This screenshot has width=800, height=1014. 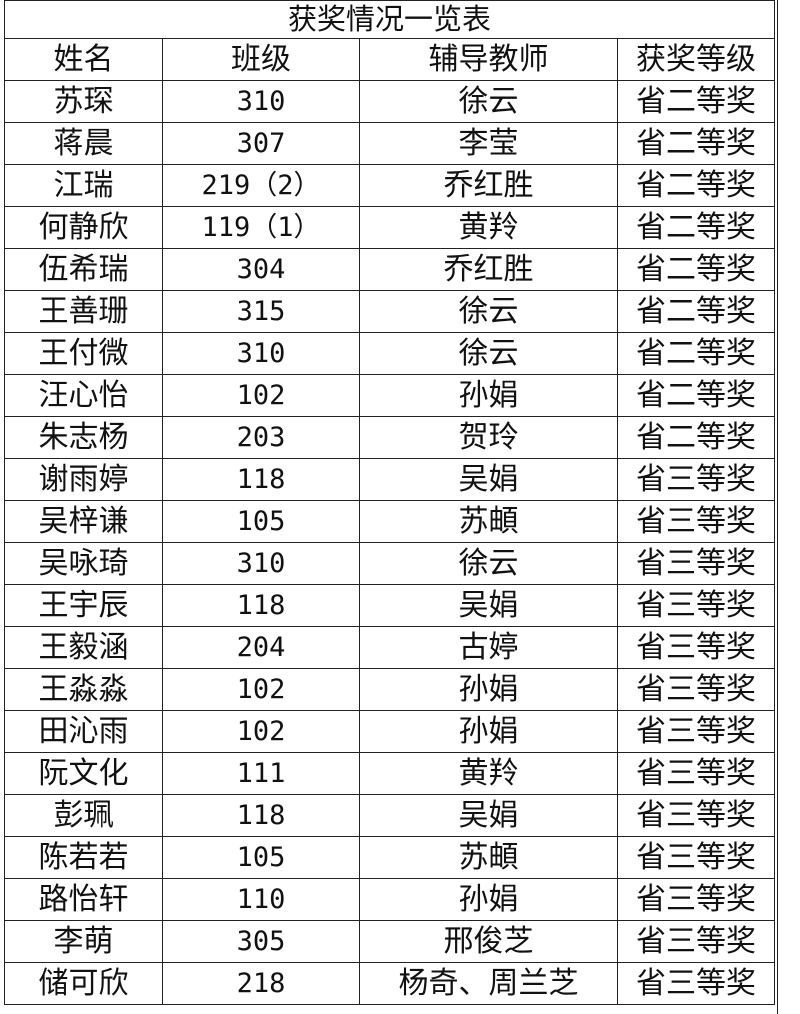 I want to click on teacher: 黄羚, so click(x=488, y=227).